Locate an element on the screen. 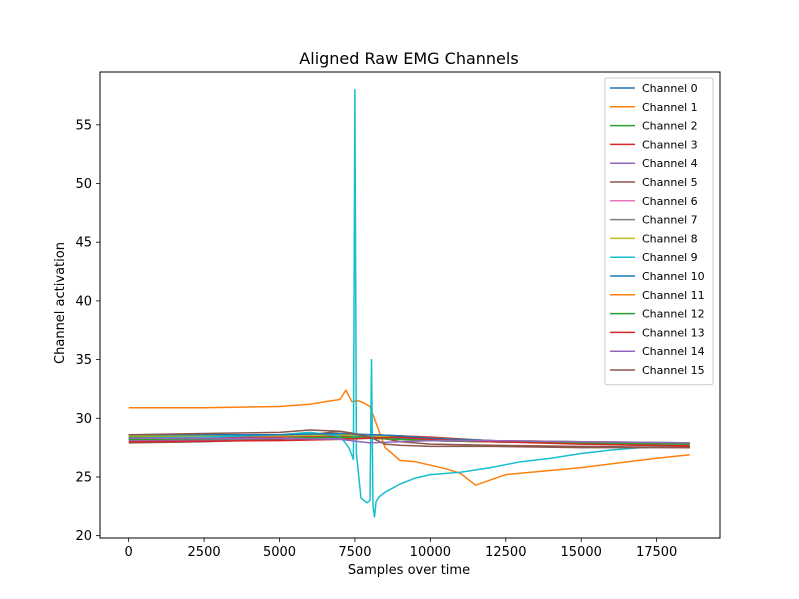  y-tick-label: 25 is located at coordinates (83, 477).